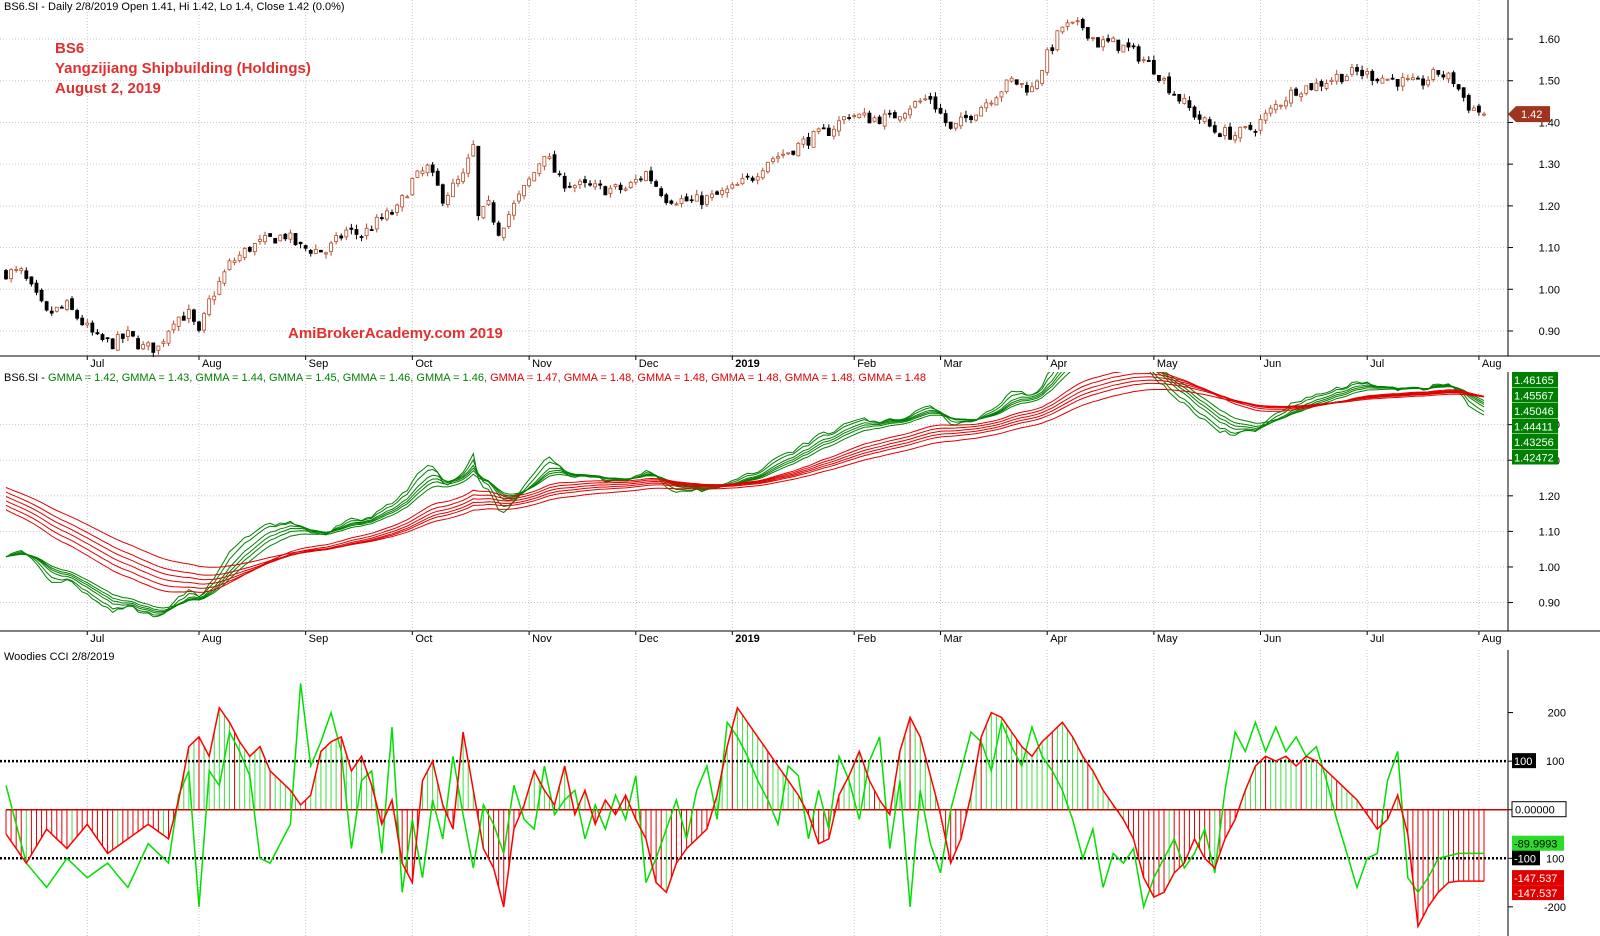 The width and height of the screenshot is (1600, 936). What do you see at coordinates (747, 364) in the screenshot?
I see `x-tick-label: 2019` at bounding box center [747, 364].